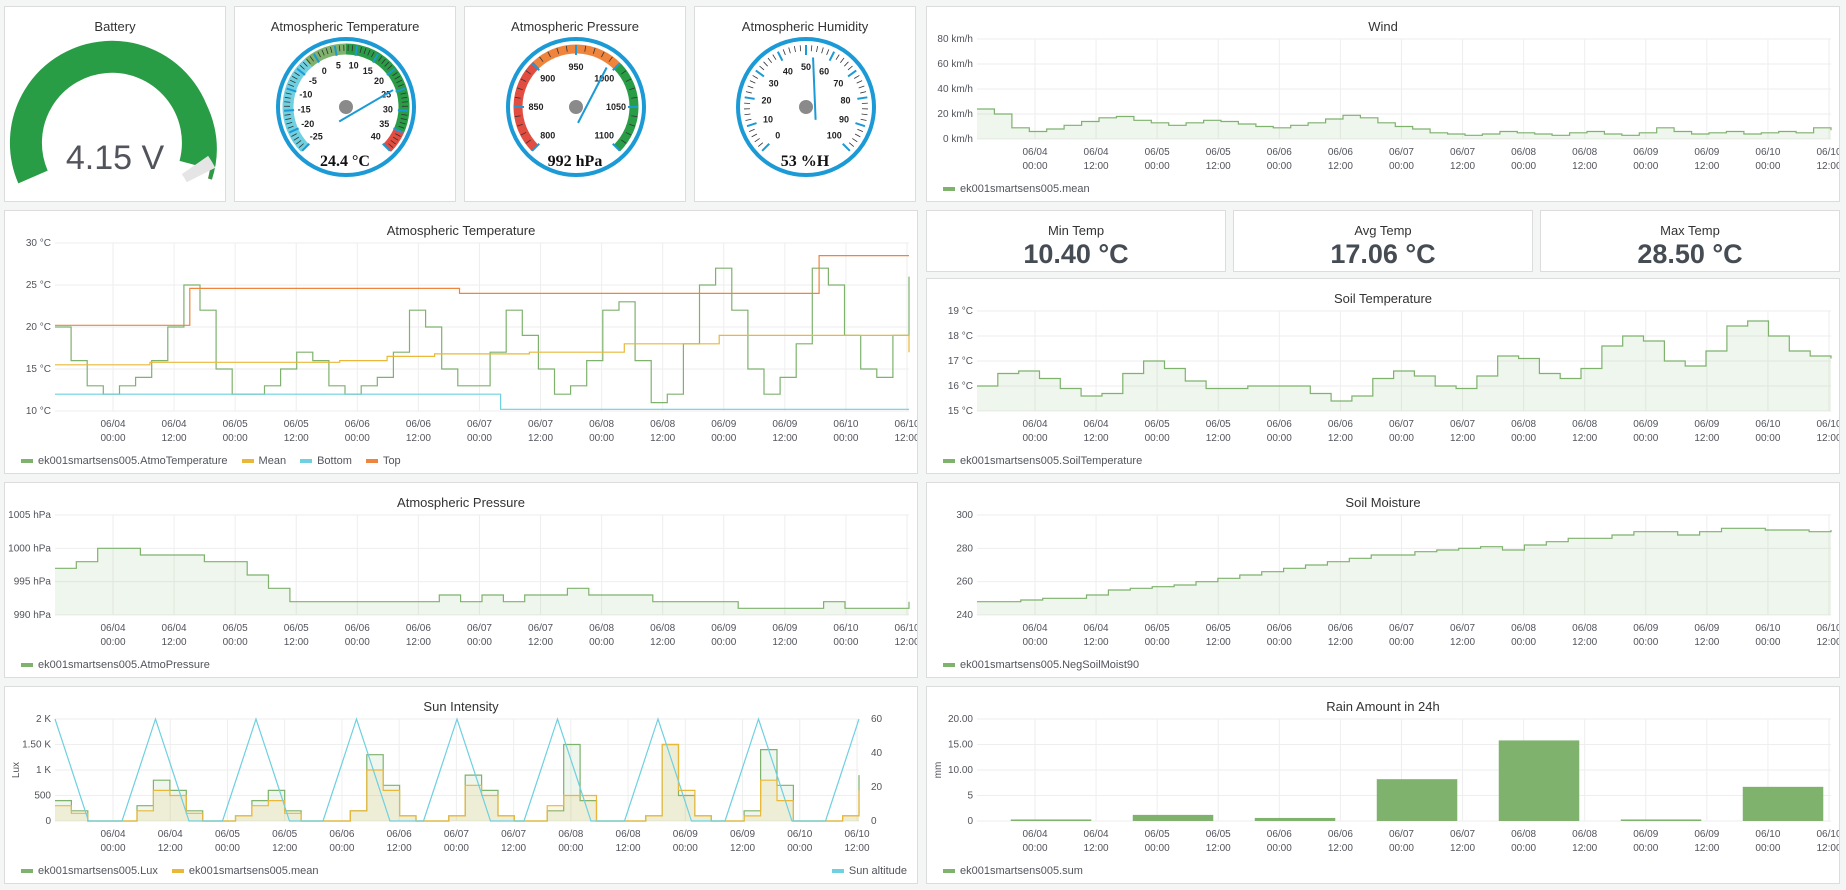 The width and height of the screenshot is (1846, 890). I want to click on y-tick-label: 1000 hPa, so click(29, 548).